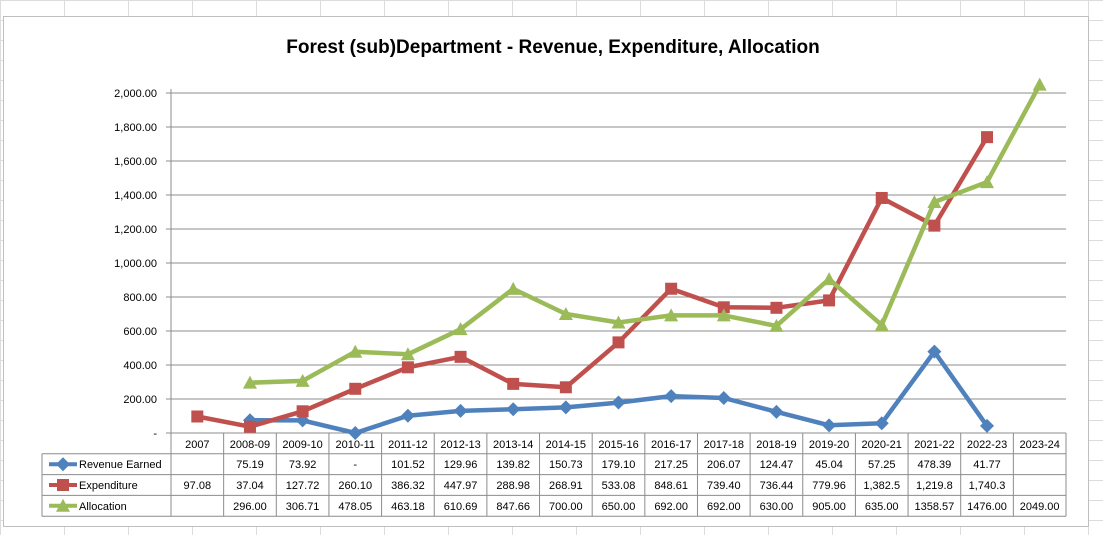 Image resolution: width=1103 pixels, height=535 pixels. What do you see at coordinates (108, 486) in the screenshot?
I see `legend-entry: Expenditure` at bounding box center [108, 486].